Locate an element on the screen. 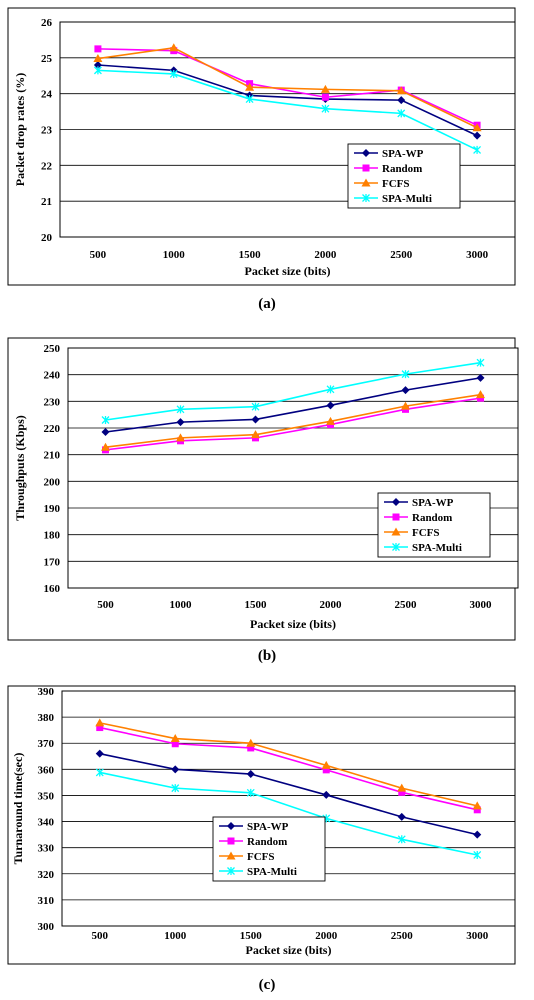  y-tick-label: 390 is located at coordinates (46, 692).